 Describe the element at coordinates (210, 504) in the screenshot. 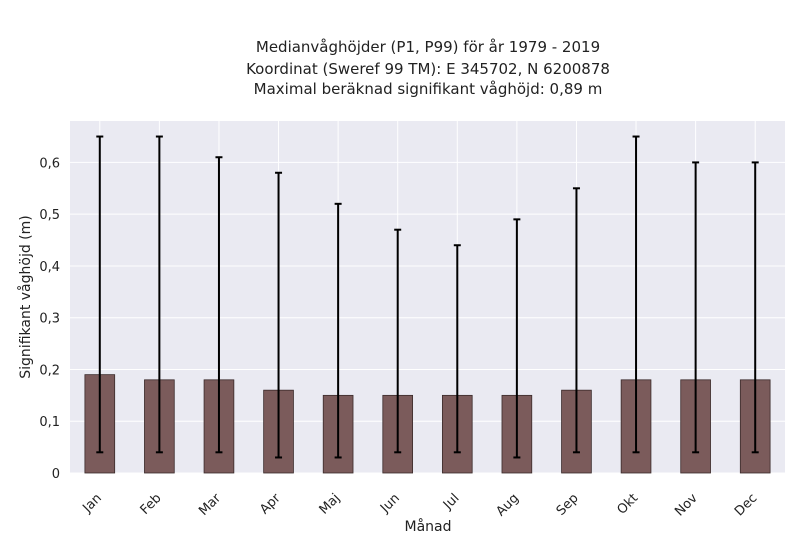

I see `x-tick-label: Mar` at that location.